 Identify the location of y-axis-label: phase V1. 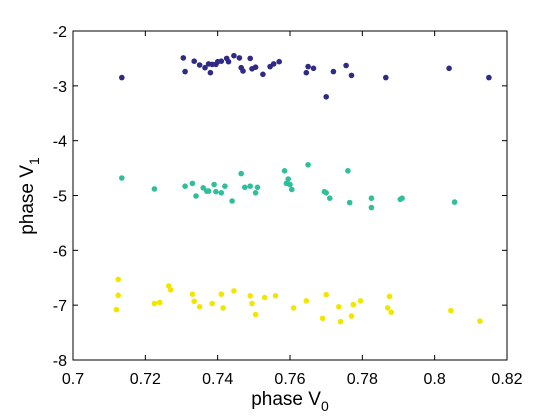
(29, 196).